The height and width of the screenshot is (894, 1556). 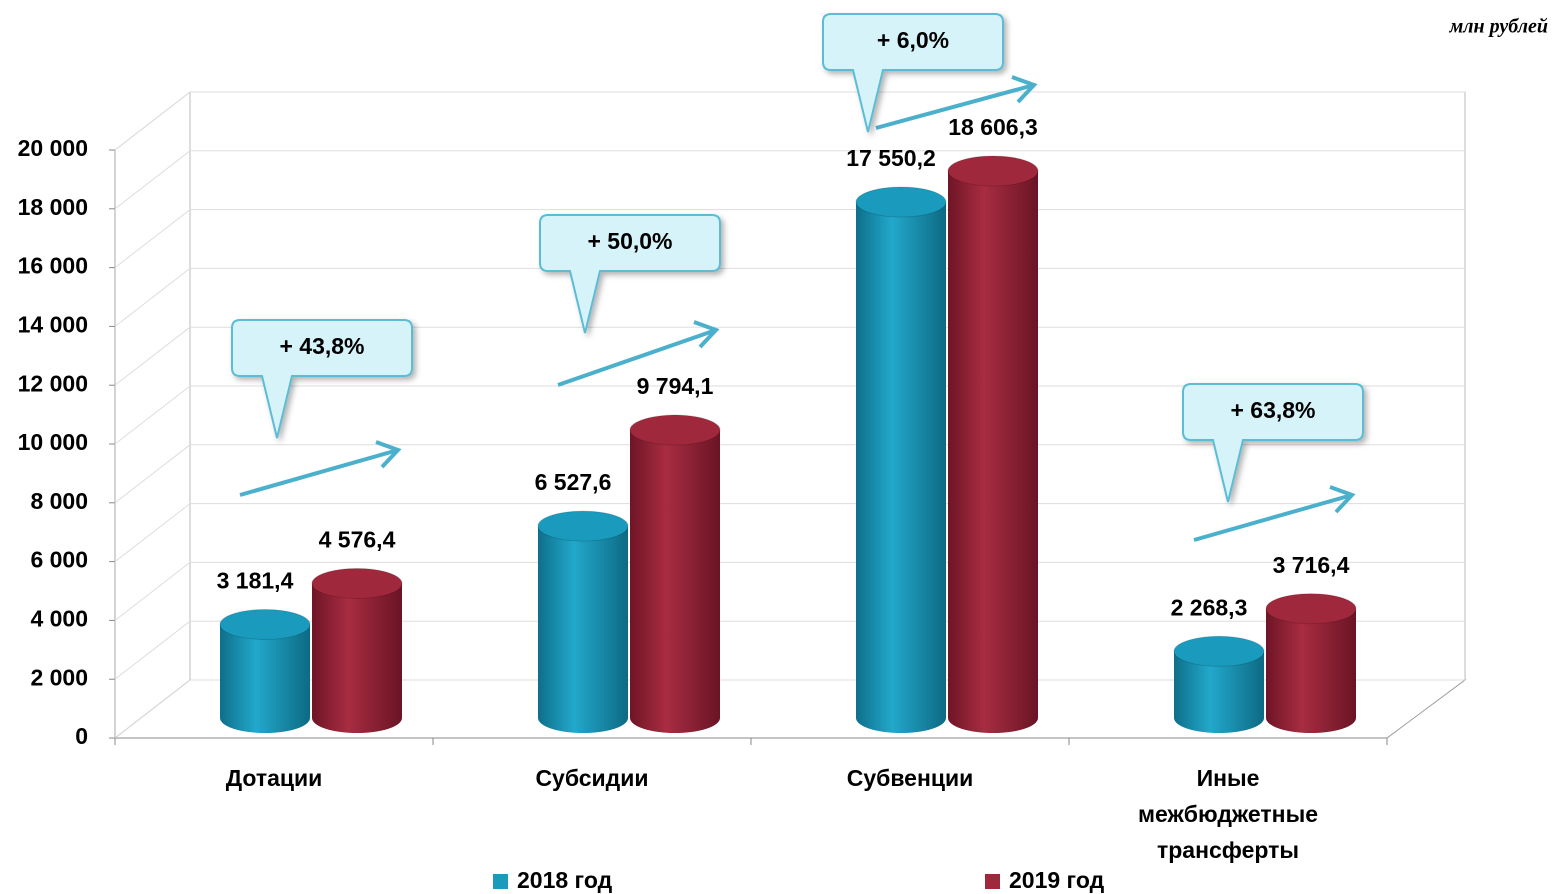 What do you see at coordinates (1057, 880) in the screenshot?
I see `legend-label: 2019 год` at bounding box center [1057, 880].